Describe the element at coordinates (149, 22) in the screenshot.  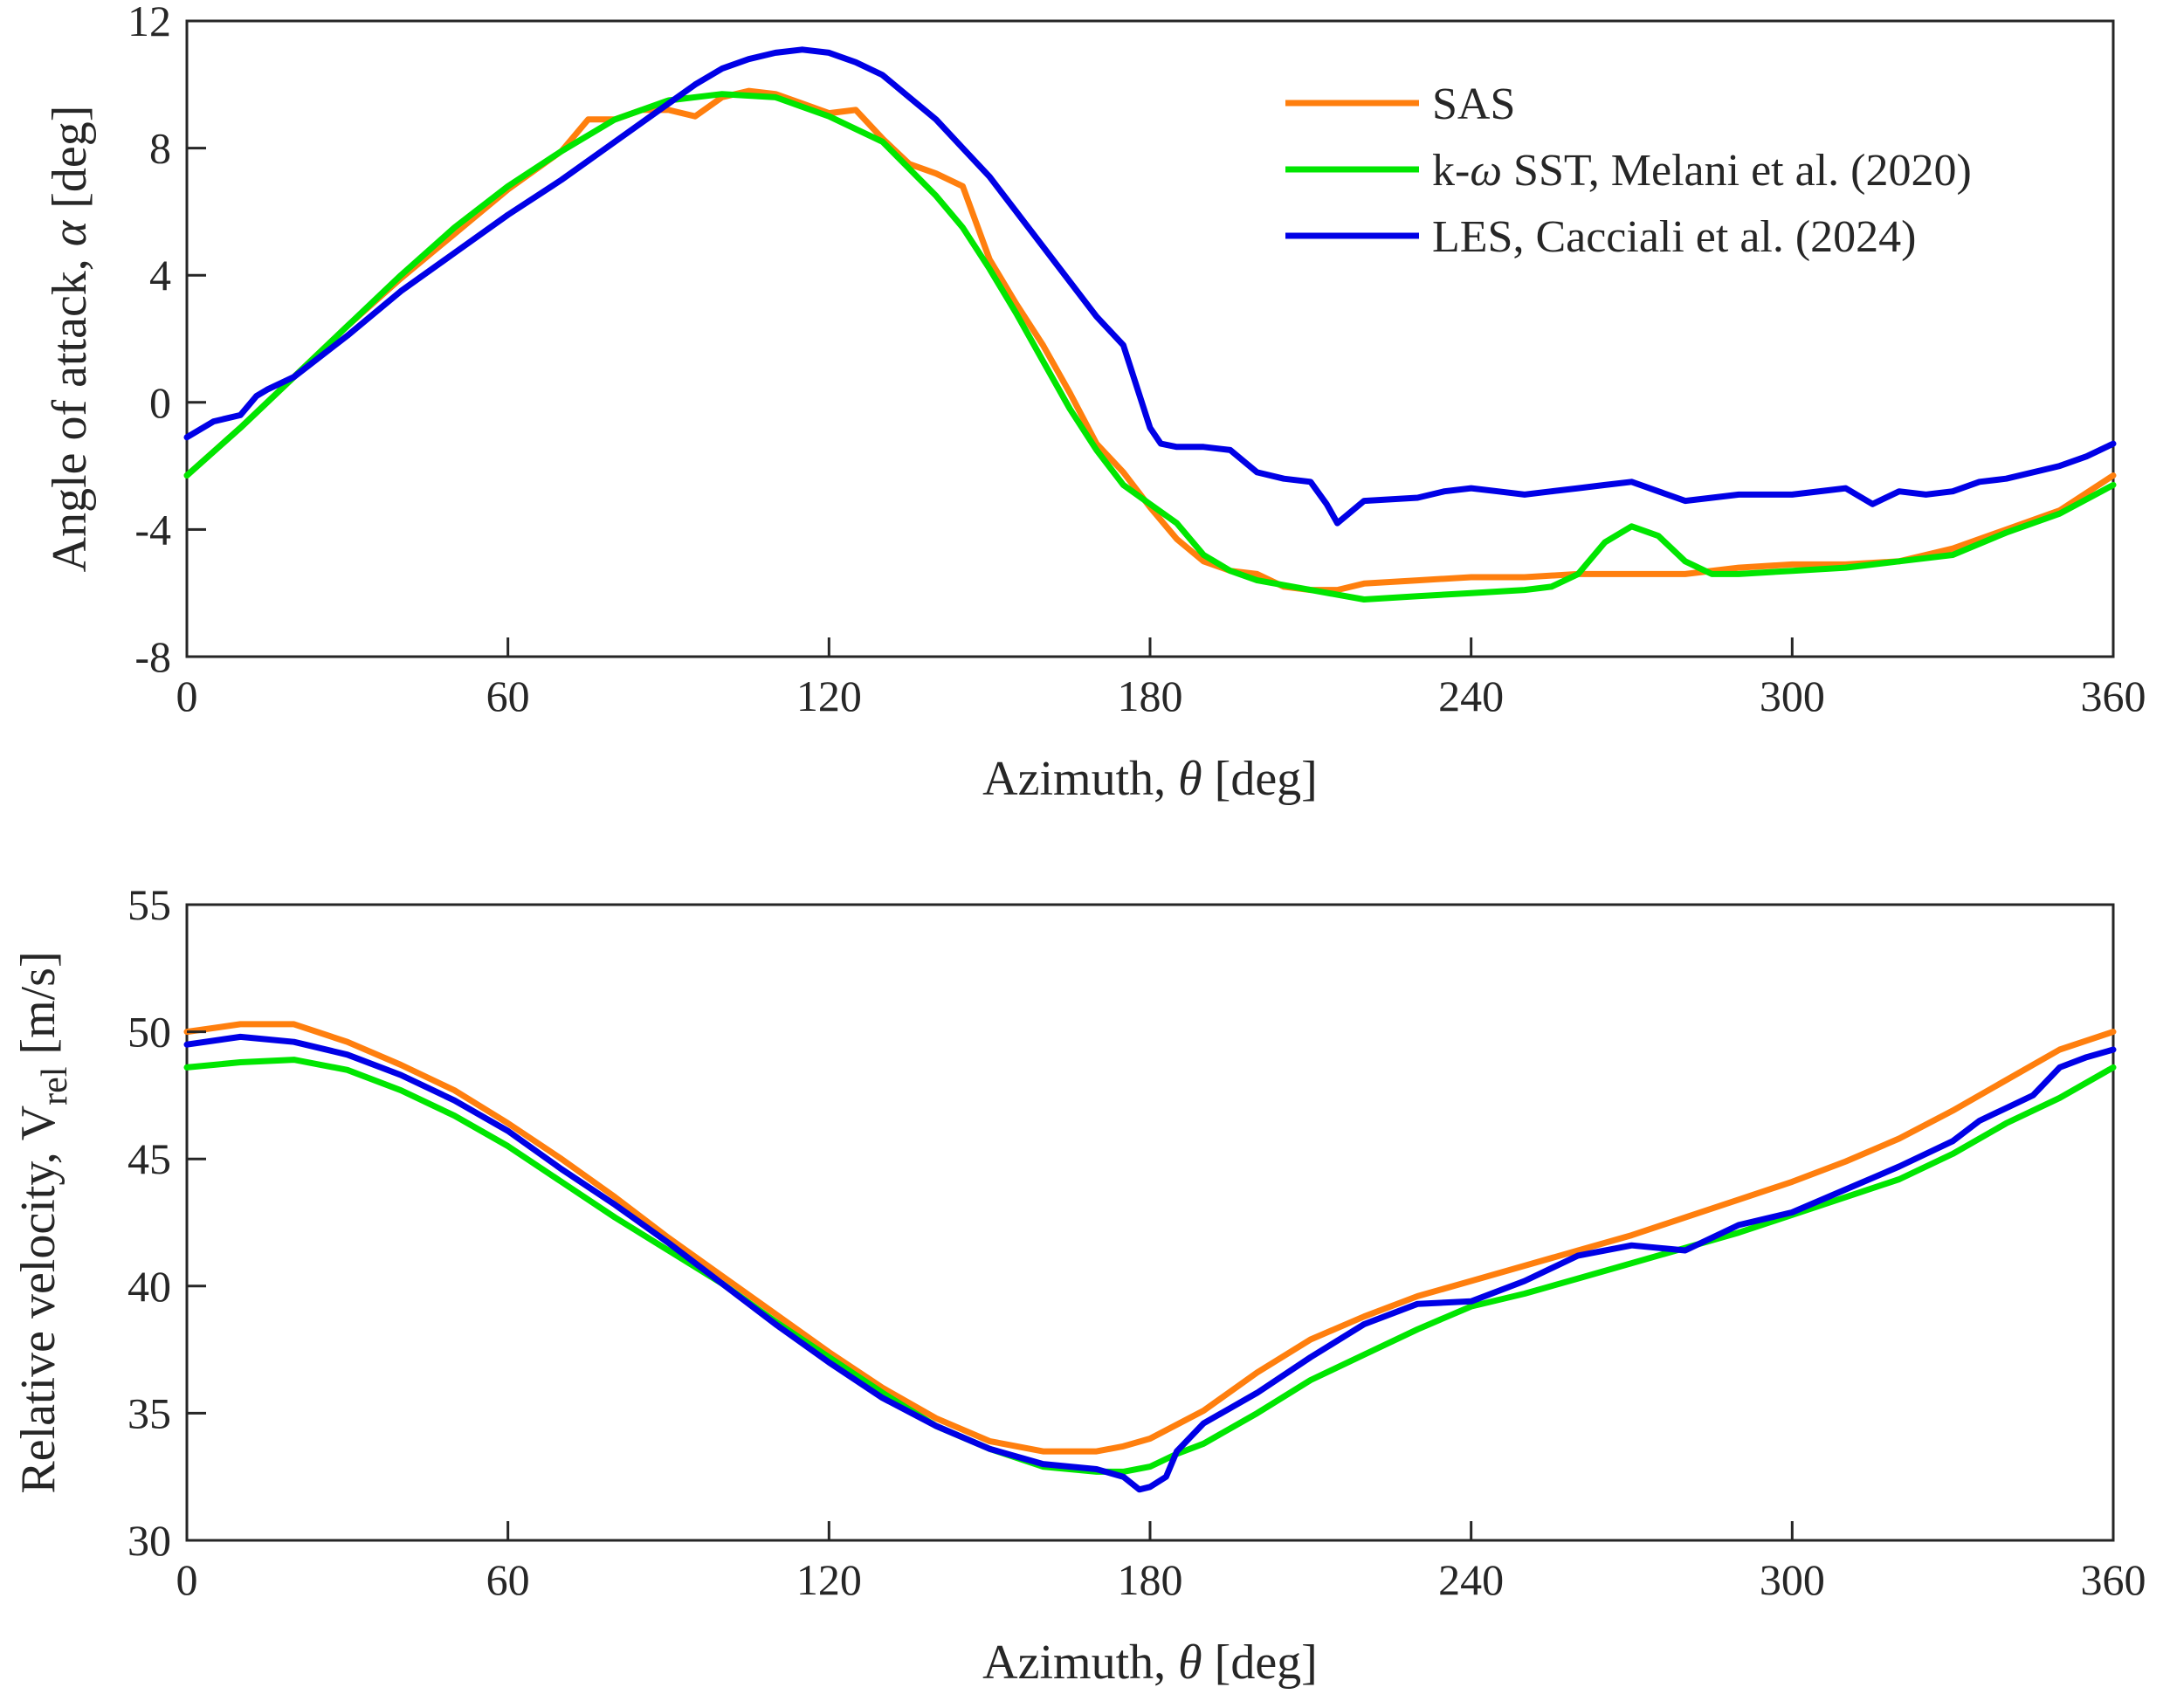
I see `aoa-y-tick-label: 12` at that location.